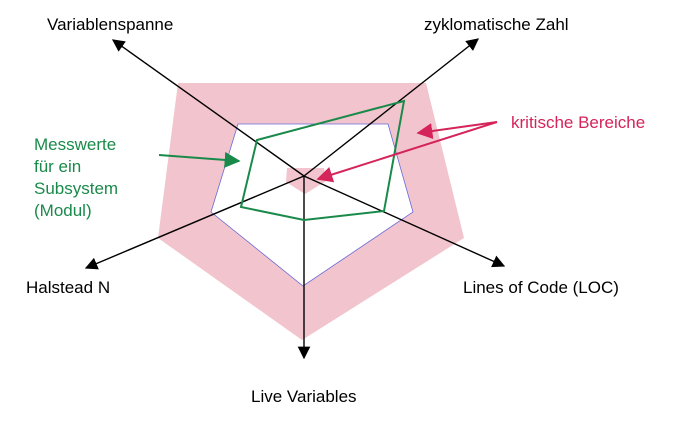  What do you see at coordinates (208, 108) in the screenshot?
I see `axis-variablenspanne` at bounding box center [208, 108].